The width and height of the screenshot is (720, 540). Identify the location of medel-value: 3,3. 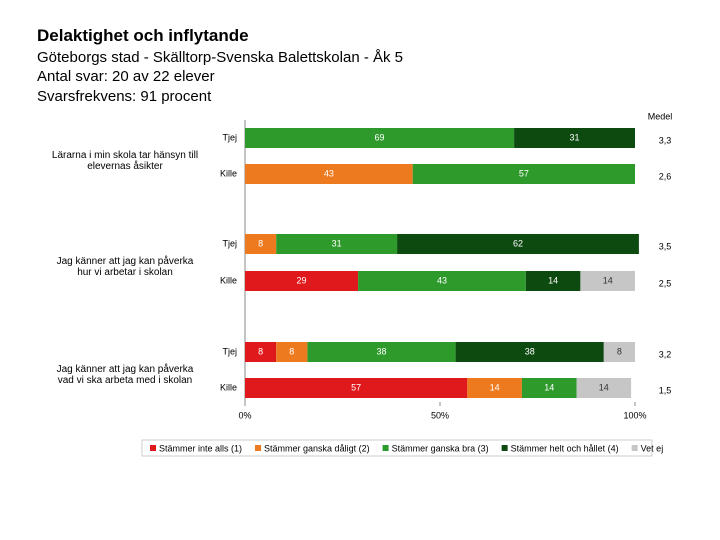
(665, 140).